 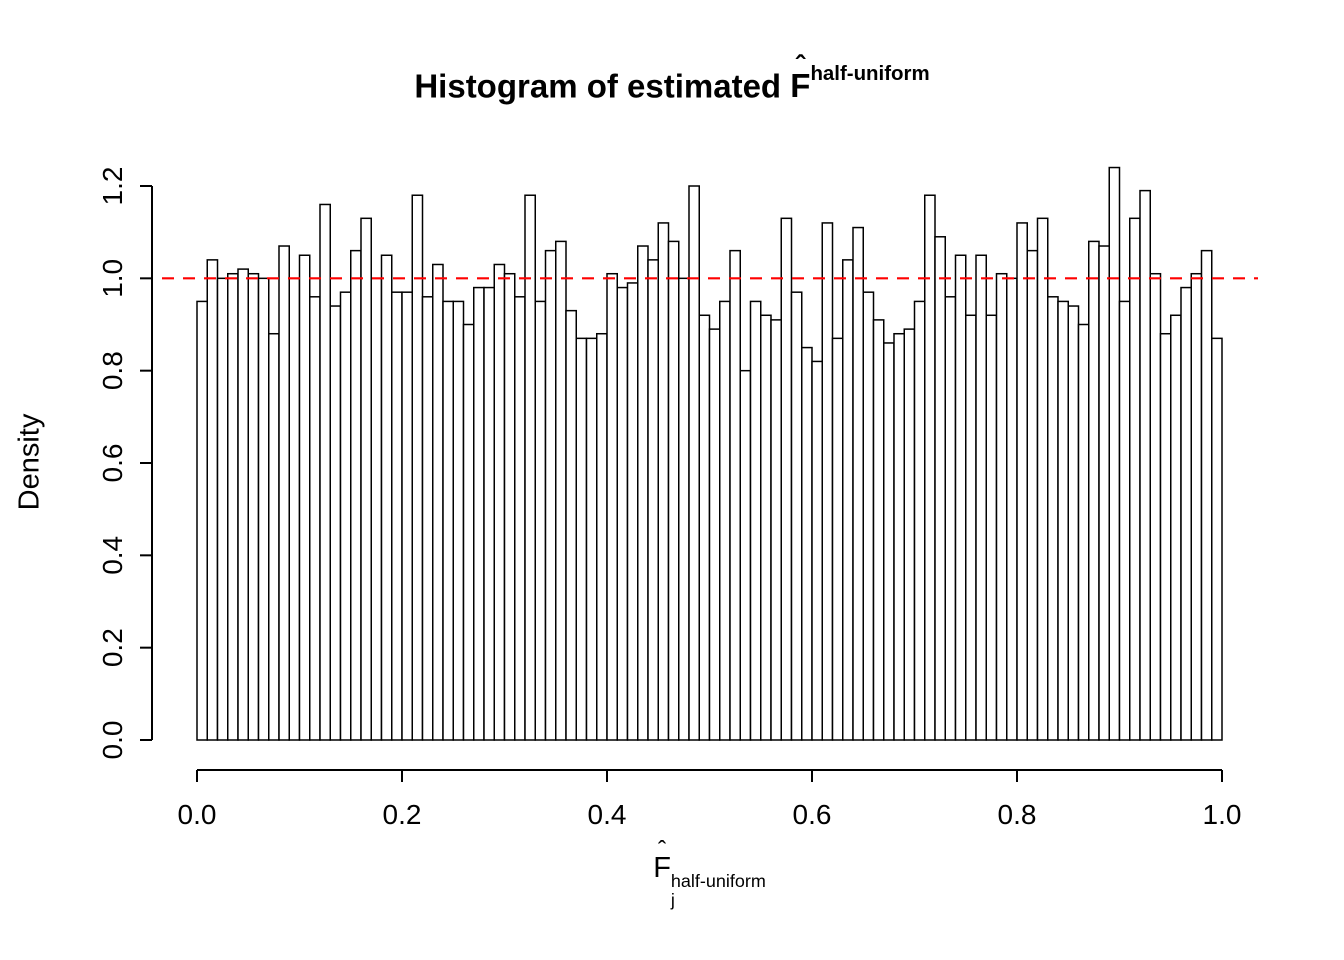 I want to click on x-tick-label: 0.2, so click(x=402, y=814).